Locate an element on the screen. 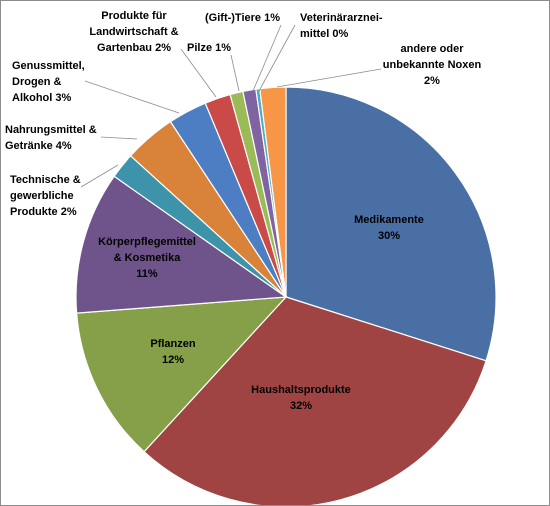 This screenshot has height=506, width=550. slice-label-line: Produkte 2% is located at coordinates (43, 212).